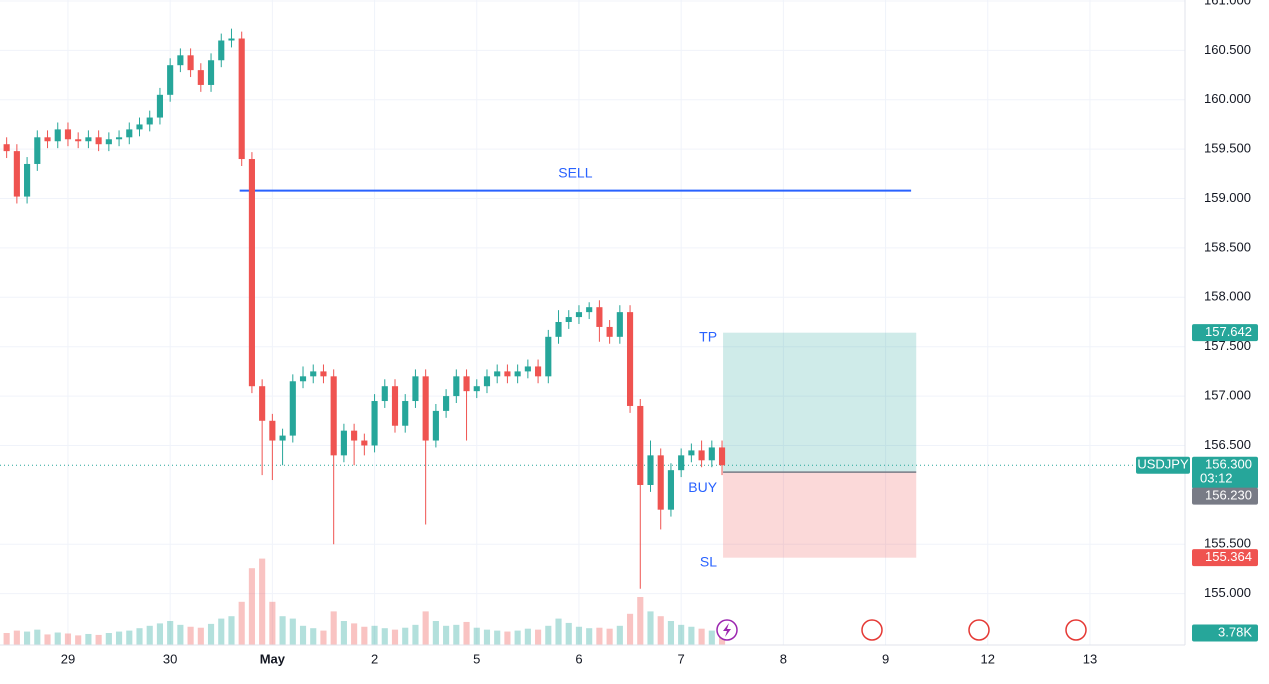 This screenshot has height=684, width=1269. What do you see at coordinates (708, 336) in the screenshot?
I see `tp-label: TP` at bounding box center [708, 336].